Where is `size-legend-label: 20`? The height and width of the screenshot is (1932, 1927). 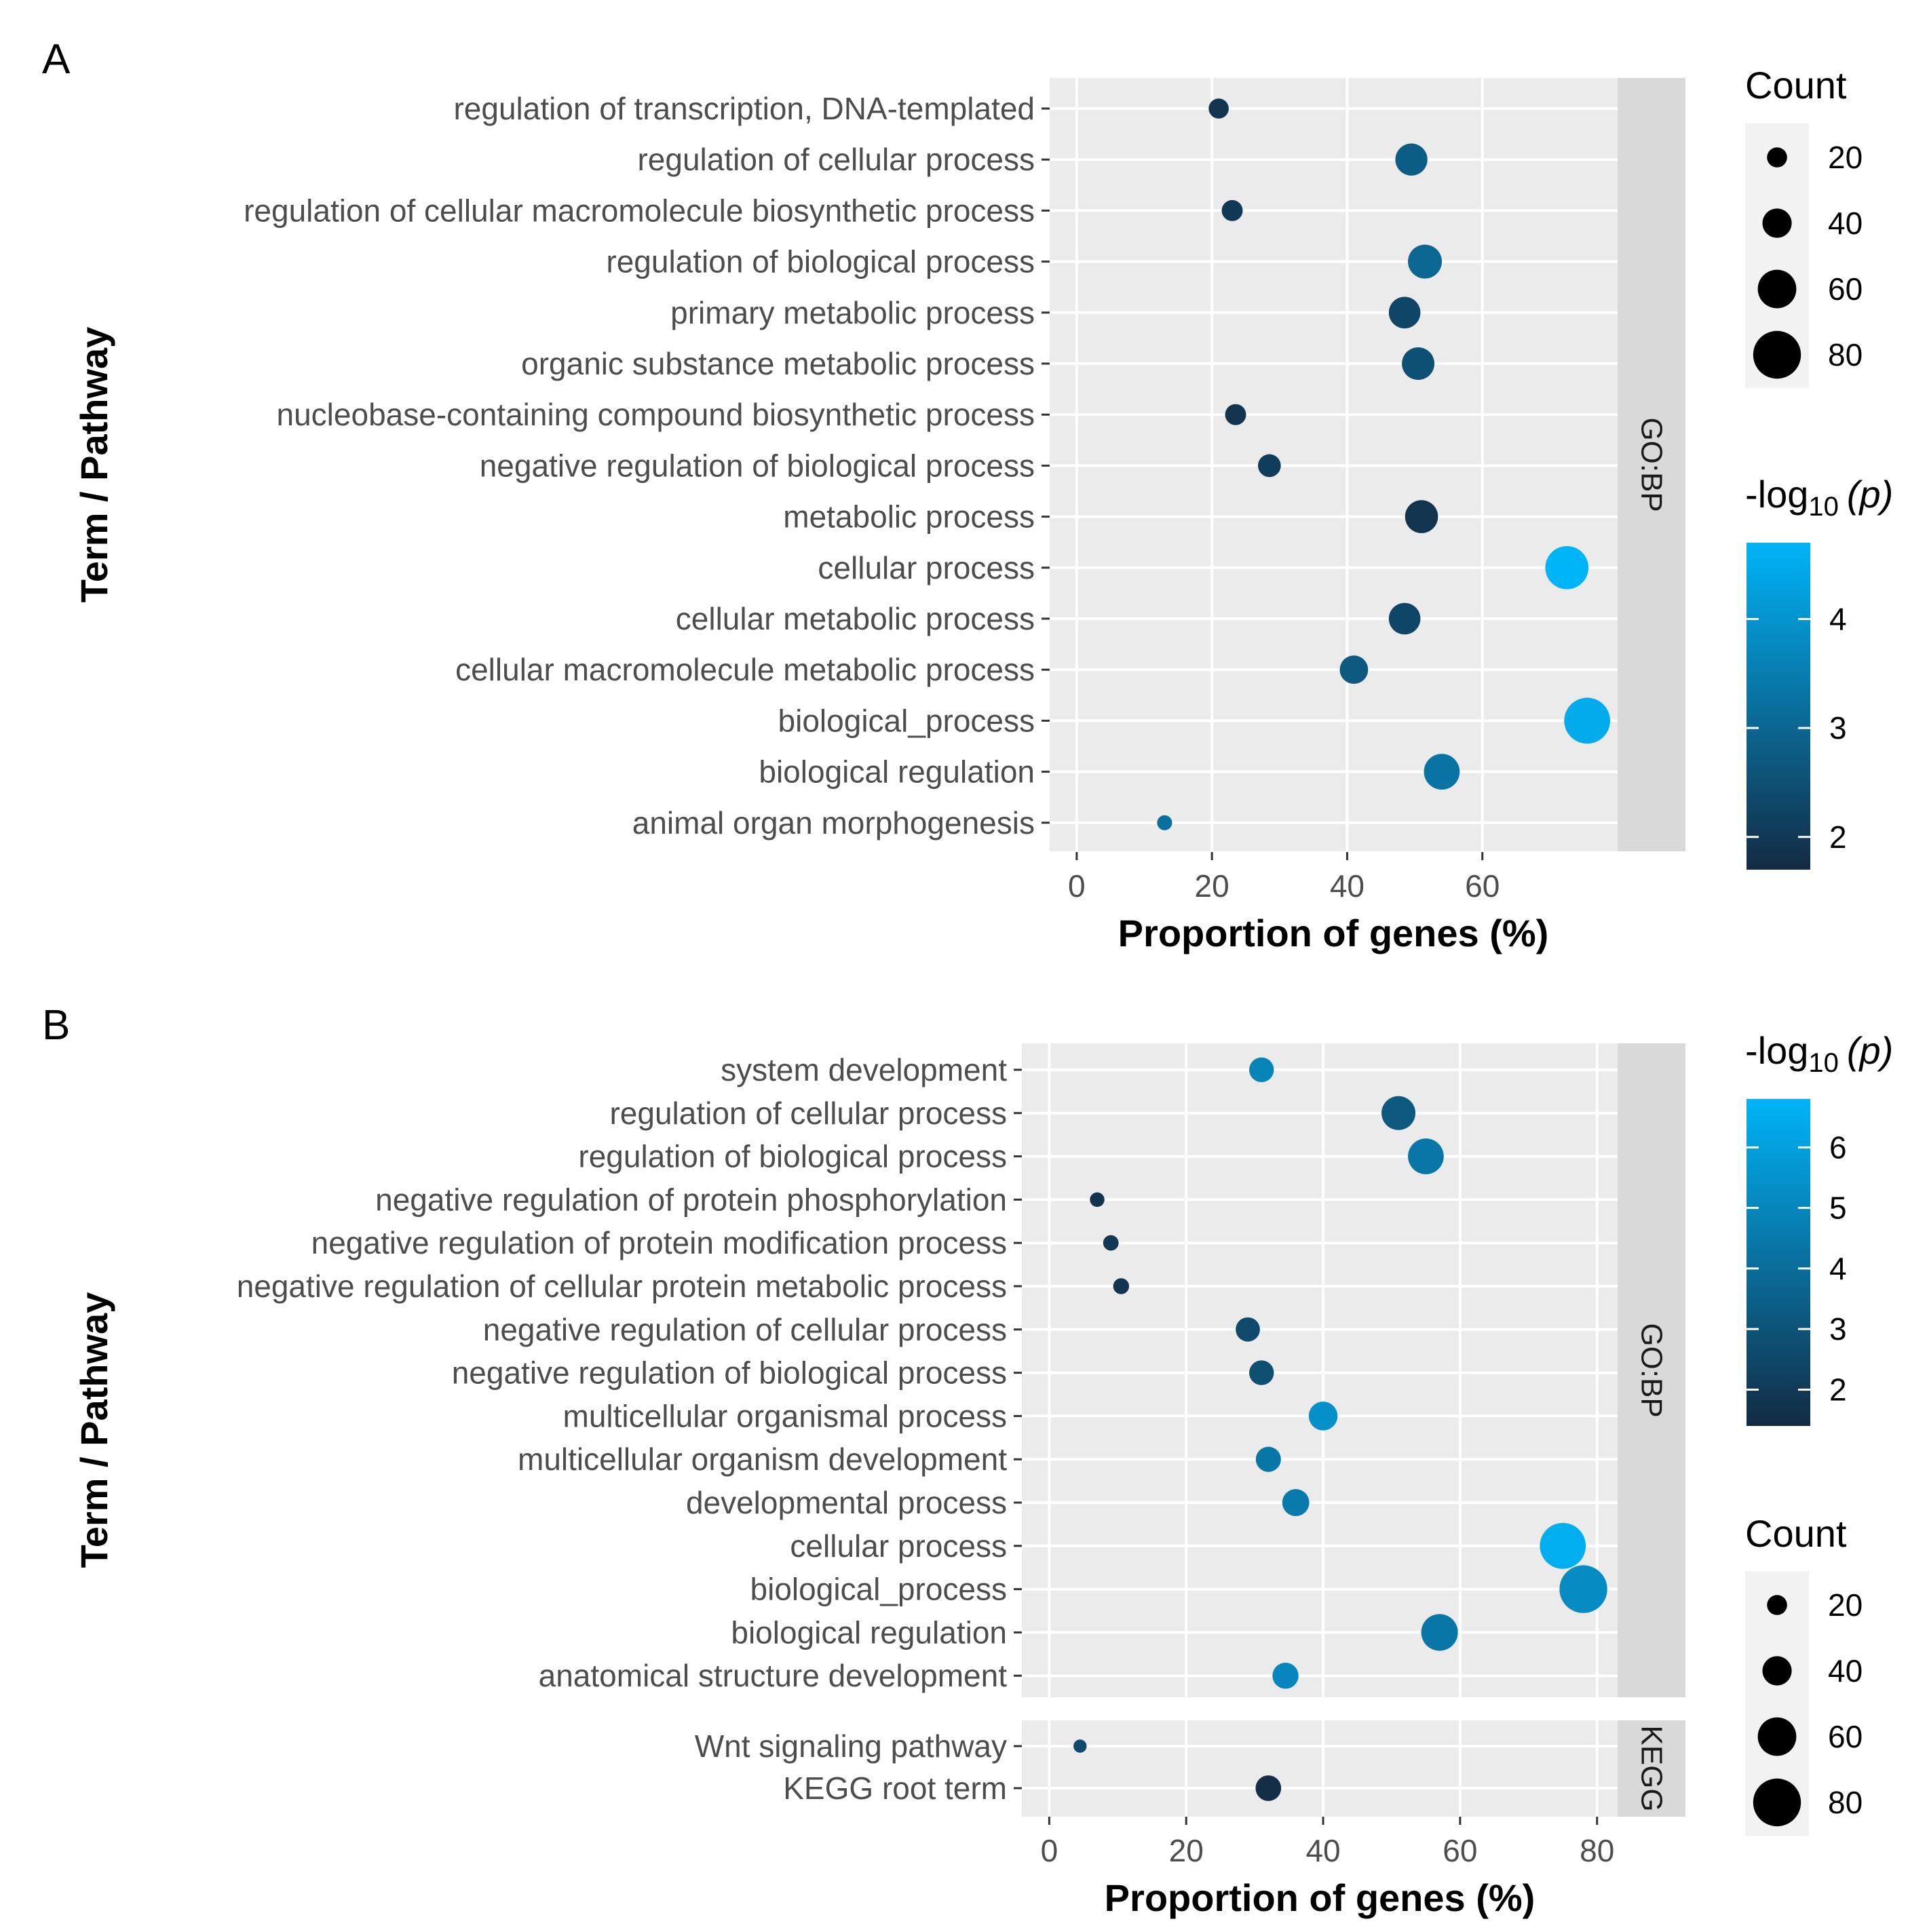 size-legend-label: 20 is located at coordinates (1845, 157).